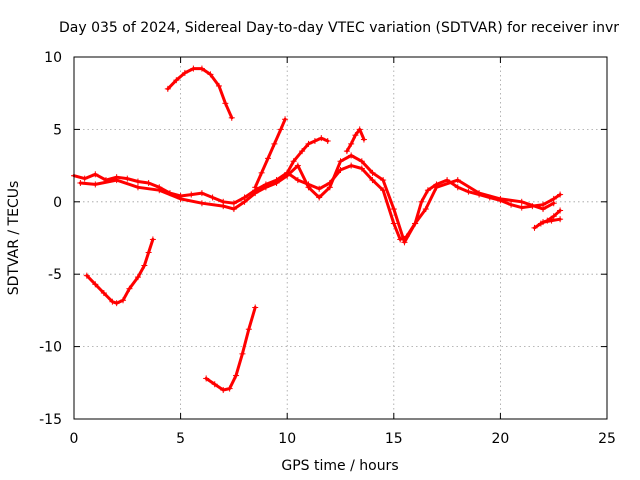 The height and width of the screenshot is (480, 640). I want to click on x-tick-label: 20, so click(500, 439).